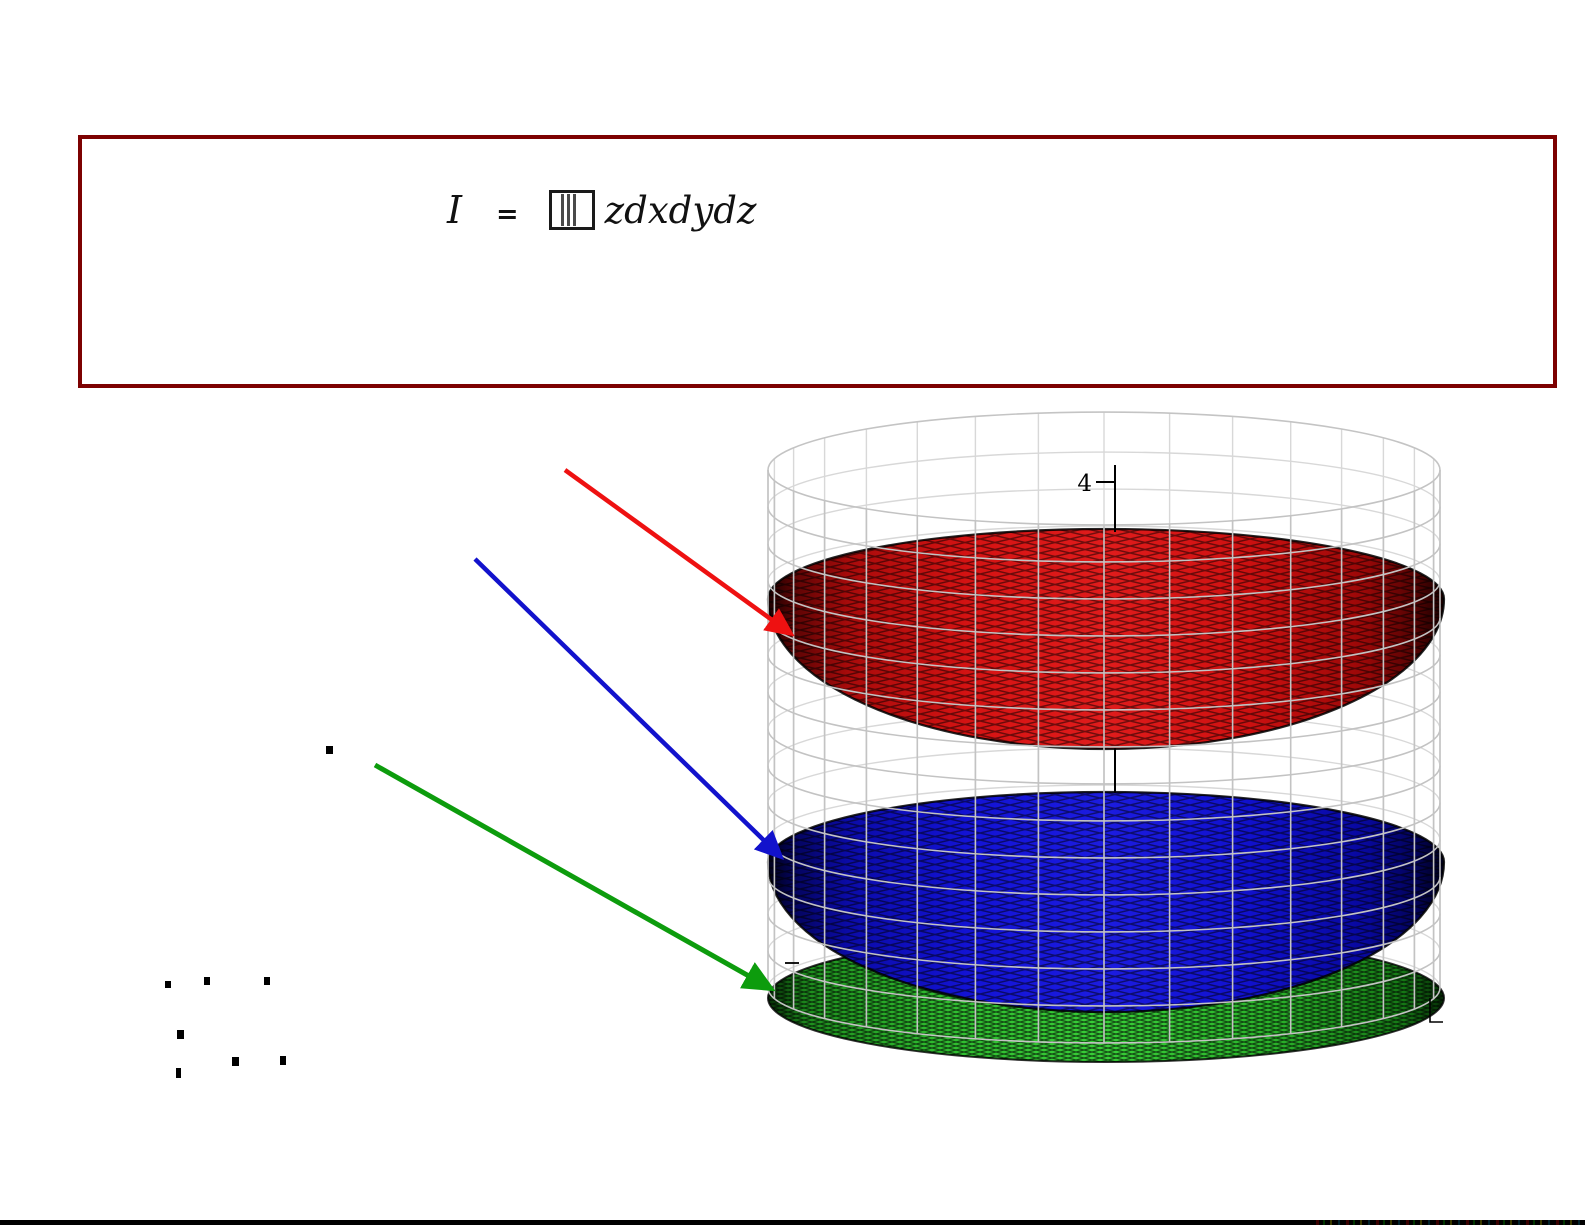 The width and height of the screenshot is (1585, 1225). What do you see at coordinates (1104, 441) in the screenshot?
I see `cylinder-top-rim` at bounding box center [1104, 441].